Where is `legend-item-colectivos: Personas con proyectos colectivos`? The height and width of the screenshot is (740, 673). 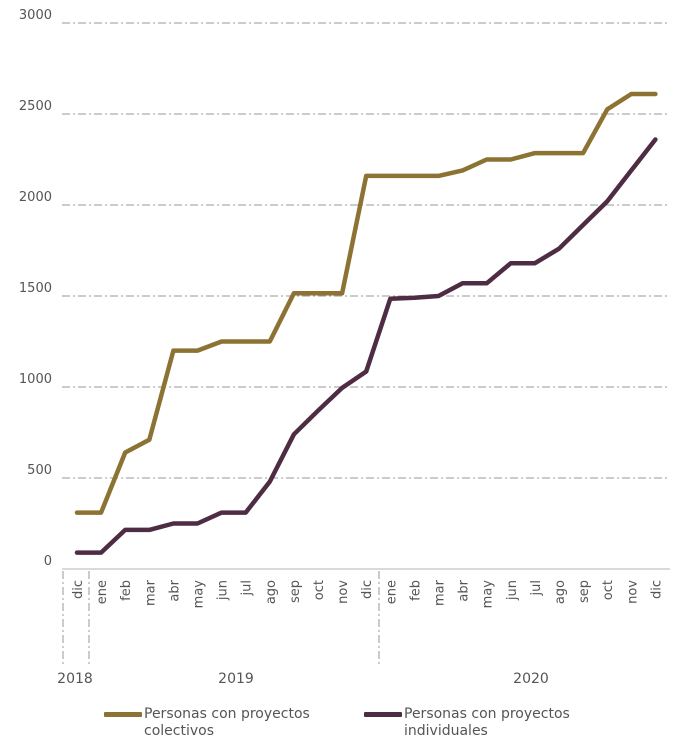
legend-item-colectivos: Personas con proyectos colectivos is located at coordinates (229, 723).